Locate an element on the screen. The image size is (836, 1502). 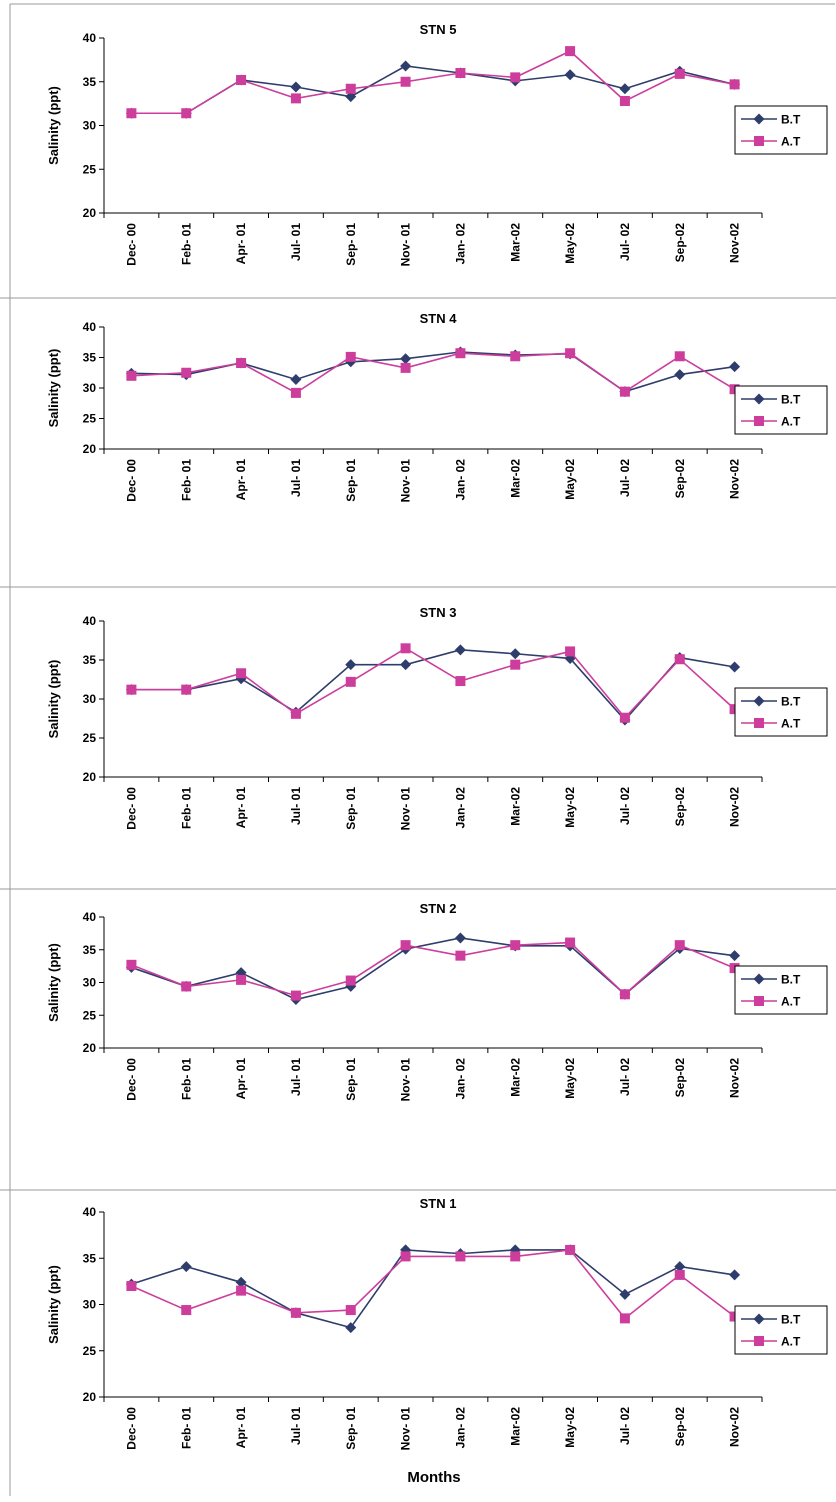
y-tick-label: 30 is located at coordinates (90, 126).